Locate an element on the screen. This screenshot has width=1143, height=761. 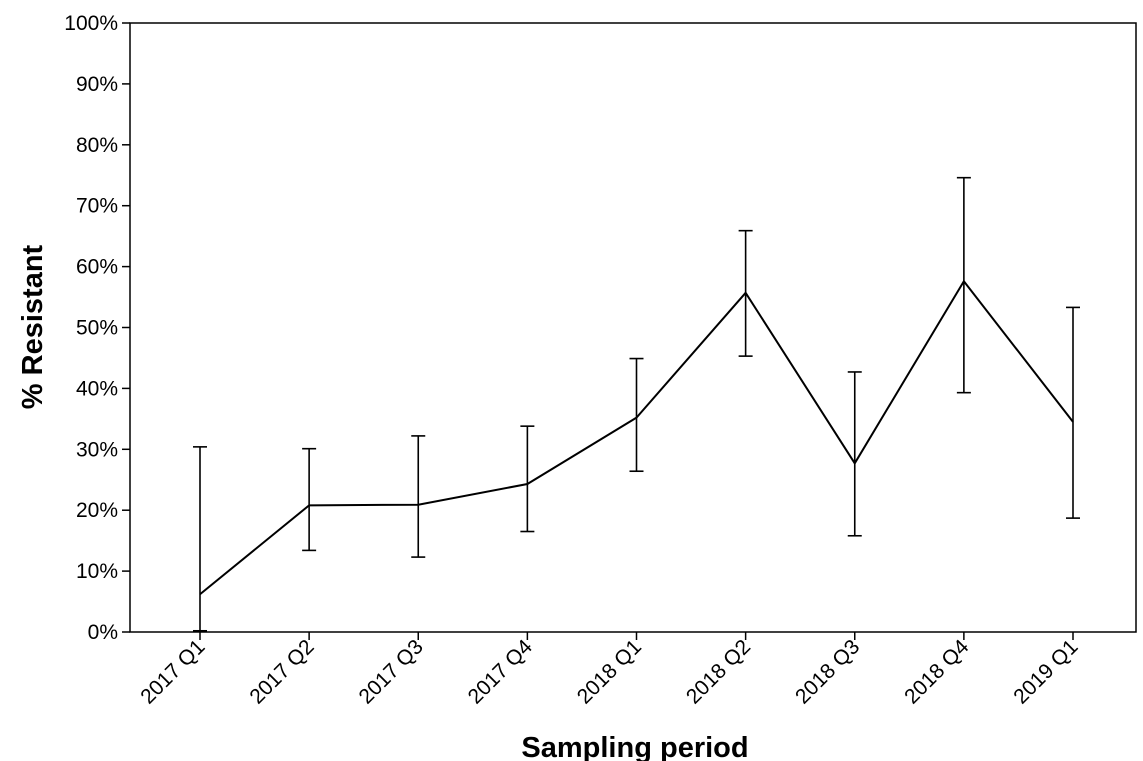
x-tick-label: 2018 Q4 is located at coordinates (936, 671).